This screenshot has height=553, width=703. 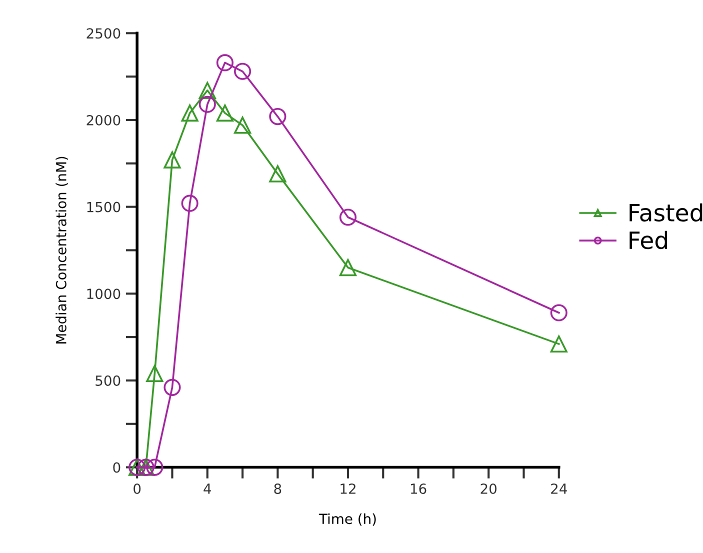 What do you see at coordinates (666, 212) in the screenshot?
I see `legend-label: Fasted` at bounding box center [666, 212].